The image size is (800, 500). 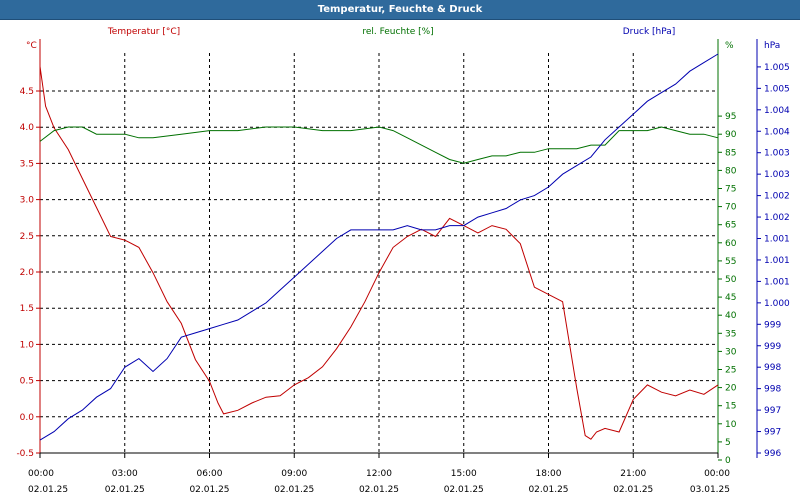 What do you see at coordinates (27, 92) in the screenshot?
I see `temperature-tick-label: 4.5` at bounding box center [27, 92].